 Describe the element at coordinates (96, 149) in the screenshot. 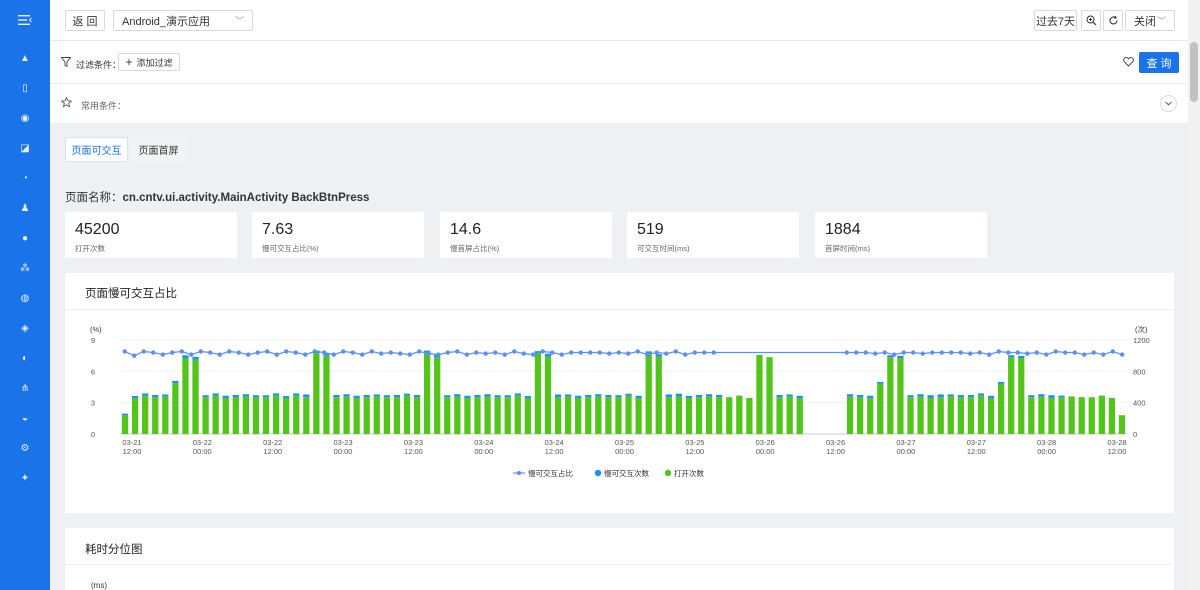

I see `tab-page-interactive: 页面可交互` at that location.